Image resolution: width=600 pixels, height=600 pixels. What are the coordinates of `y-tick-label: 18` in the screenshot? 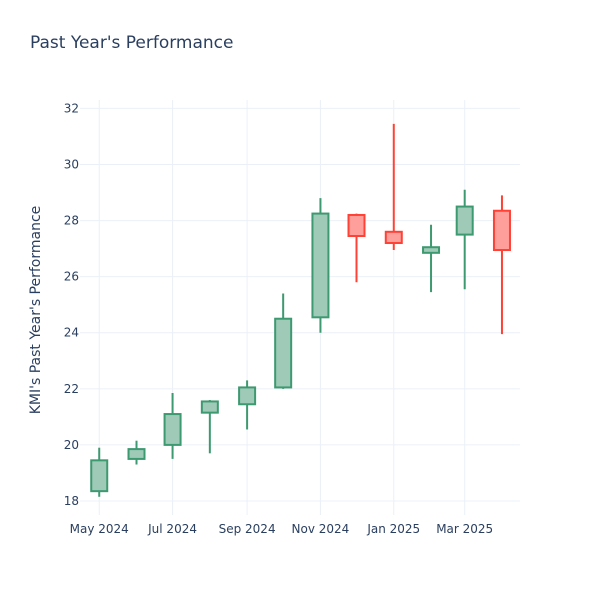 It's located at (71, 501).